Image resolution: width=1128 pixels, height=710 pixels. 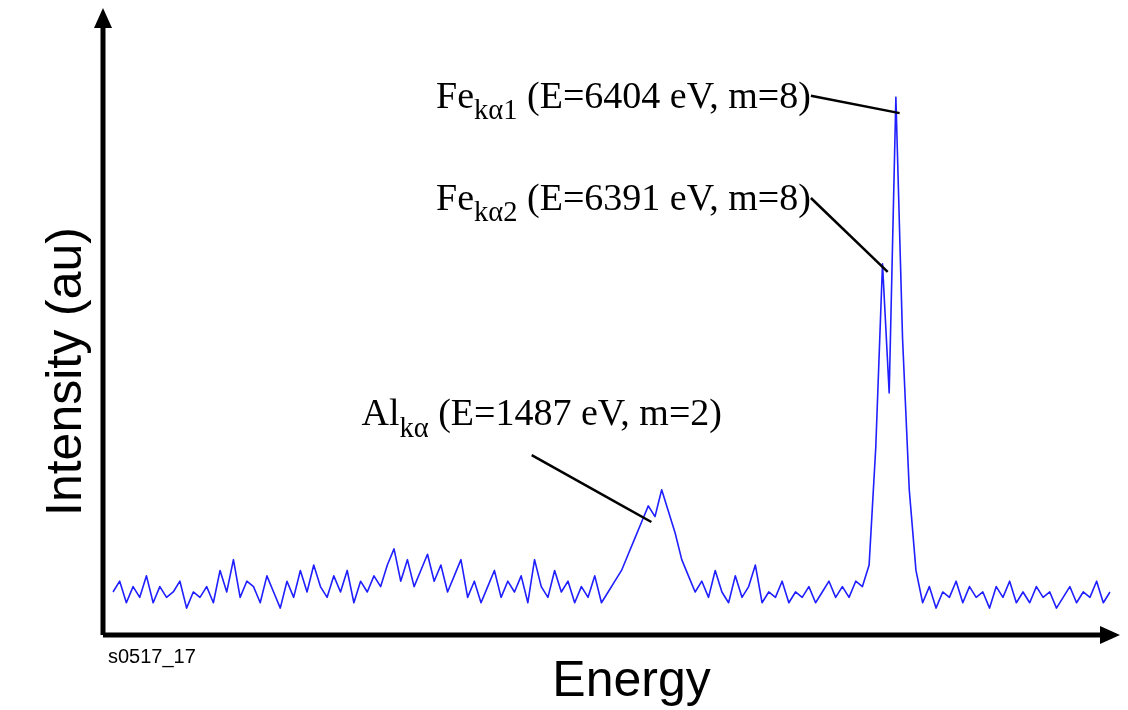 I want to click on y-axis-title: Intensity (au), so click(x=64, y=371).